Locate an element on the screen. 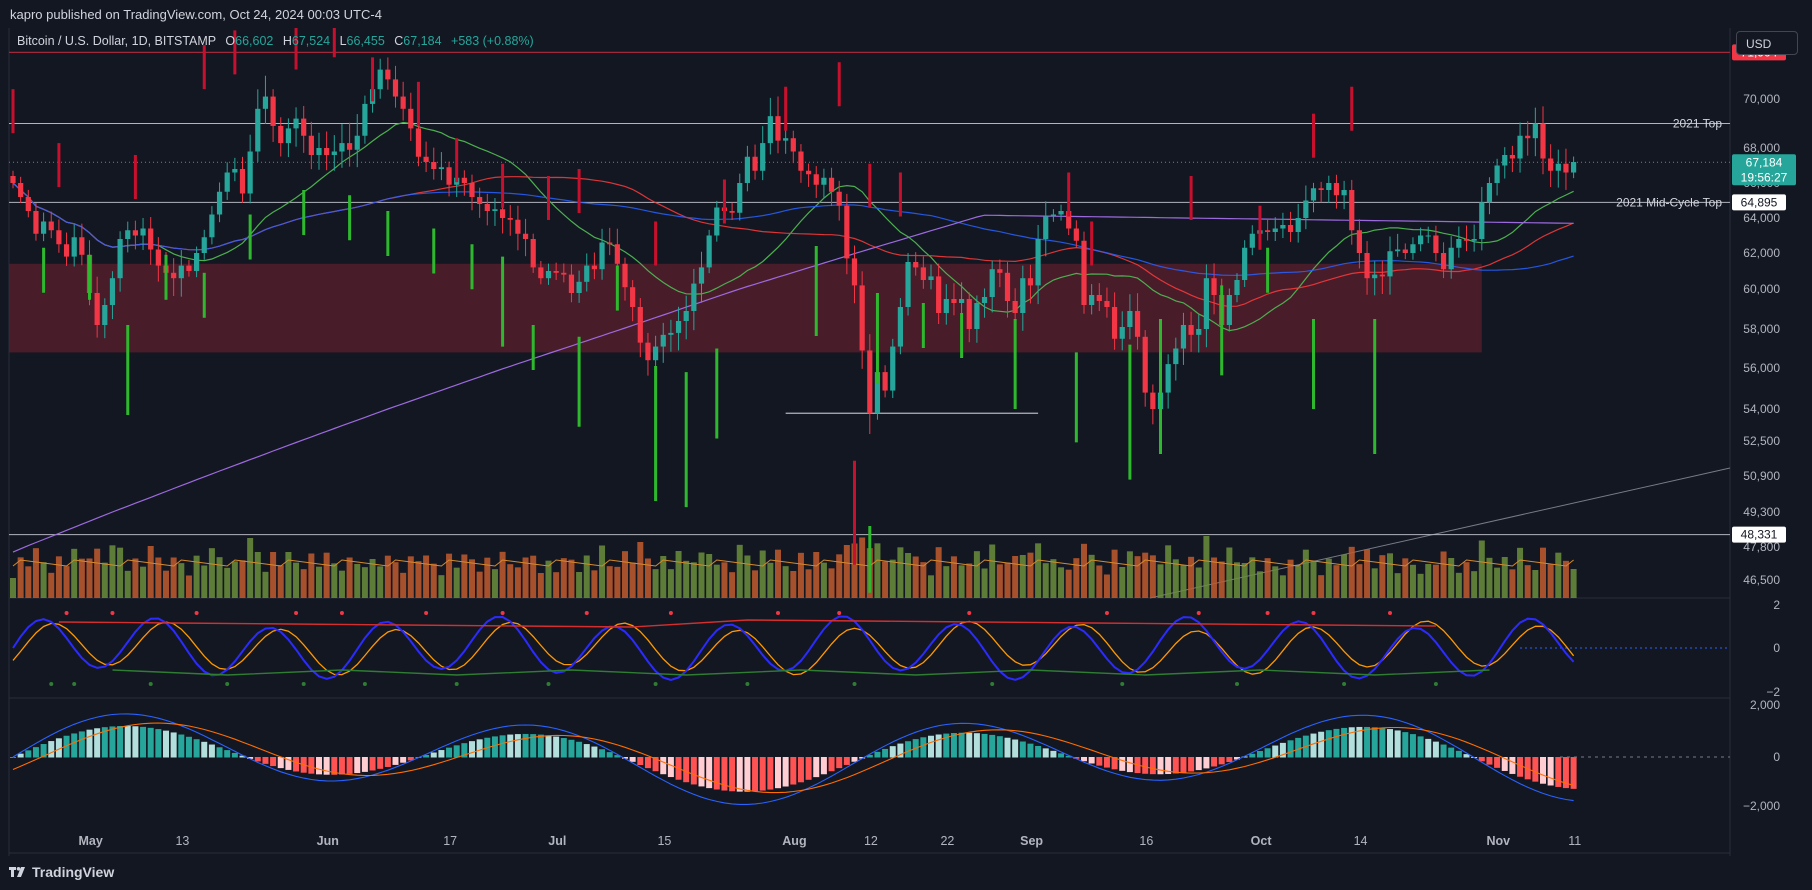 Image resolution: width=1812 pixels, height=890 pixels. price-axis-label: 70,000 is located at coordinates (1761, 99).